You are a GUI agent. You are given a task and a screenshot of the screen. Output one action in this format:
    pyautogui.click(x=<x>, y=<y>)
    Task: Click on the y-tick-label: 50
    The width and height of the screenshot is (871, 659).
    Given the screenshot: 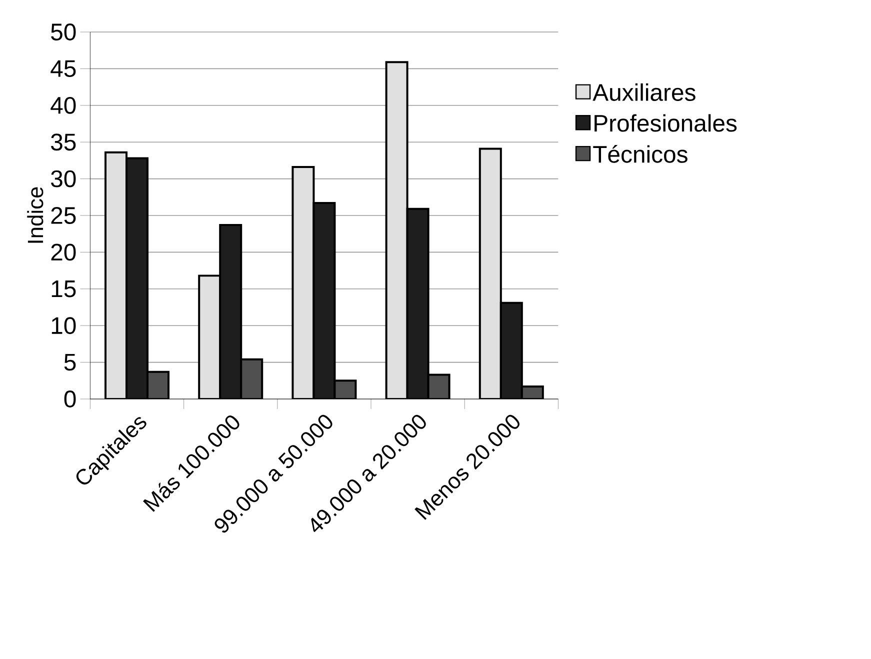 What is the action you would take?
    pyautogui.click(x=63, y=32)
    